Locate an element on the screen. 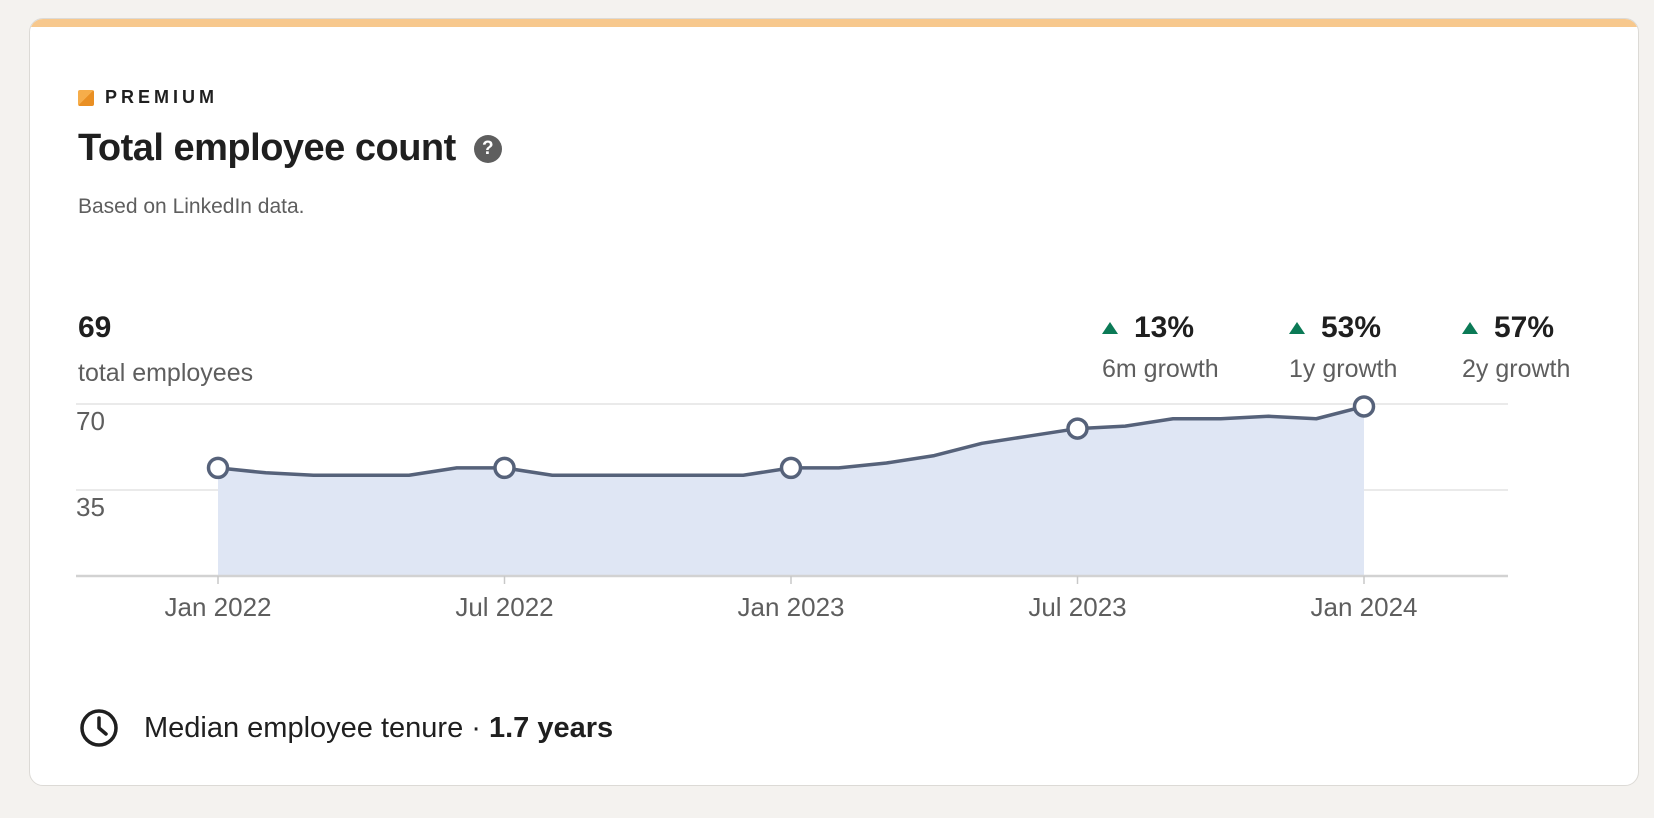  area-fill is located at coordinates (791, 491).